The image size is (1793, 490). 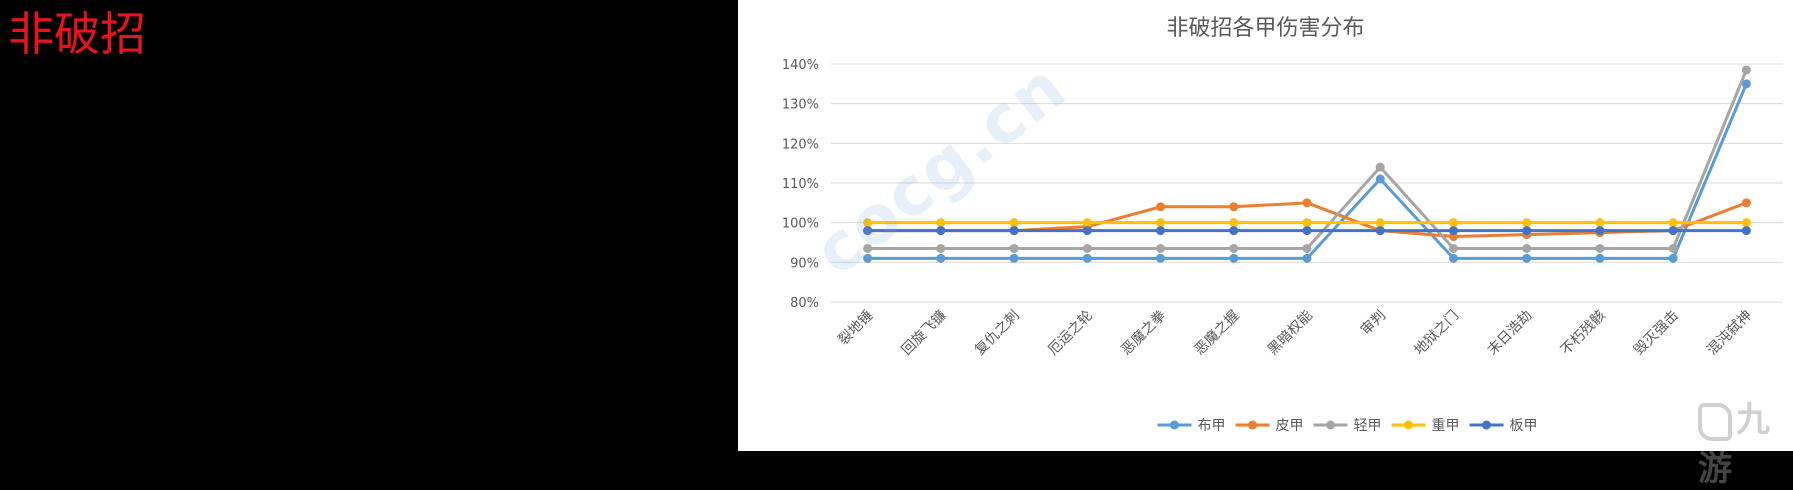 What do you see at coordinates (1290, 333) in the screenshot?
I see `x-tick-label: 黑暗权能` at bounding box center [1290, 333].